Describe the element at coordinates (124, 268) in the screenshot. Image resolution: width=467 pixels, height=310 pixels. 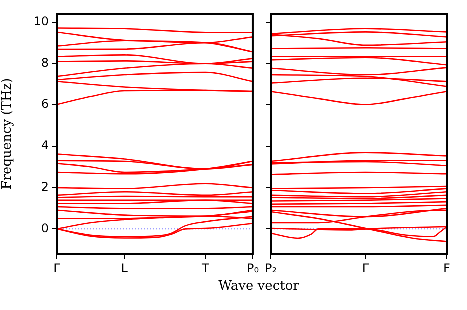
I see `x-tick-label: L` at that location.